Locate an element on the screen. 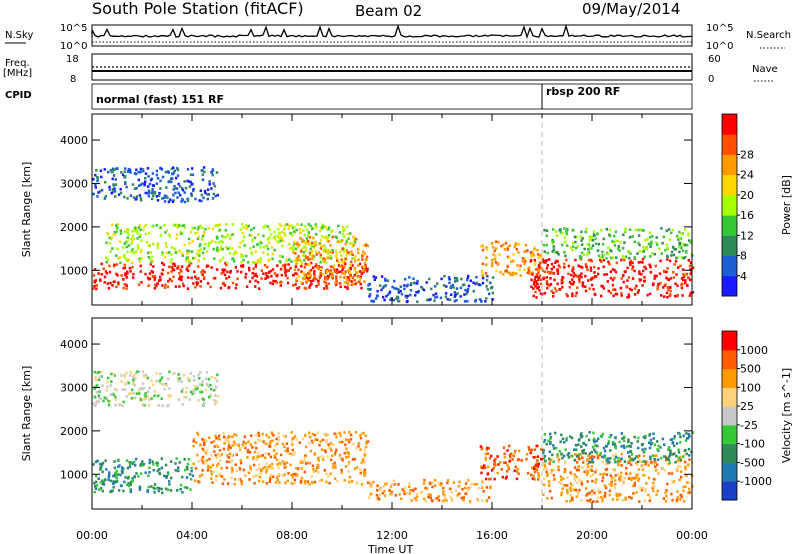 Image resolution: width=800 pixels, height=554 pixels. power-colorbar-swatch is located at coordinates (729, 165).